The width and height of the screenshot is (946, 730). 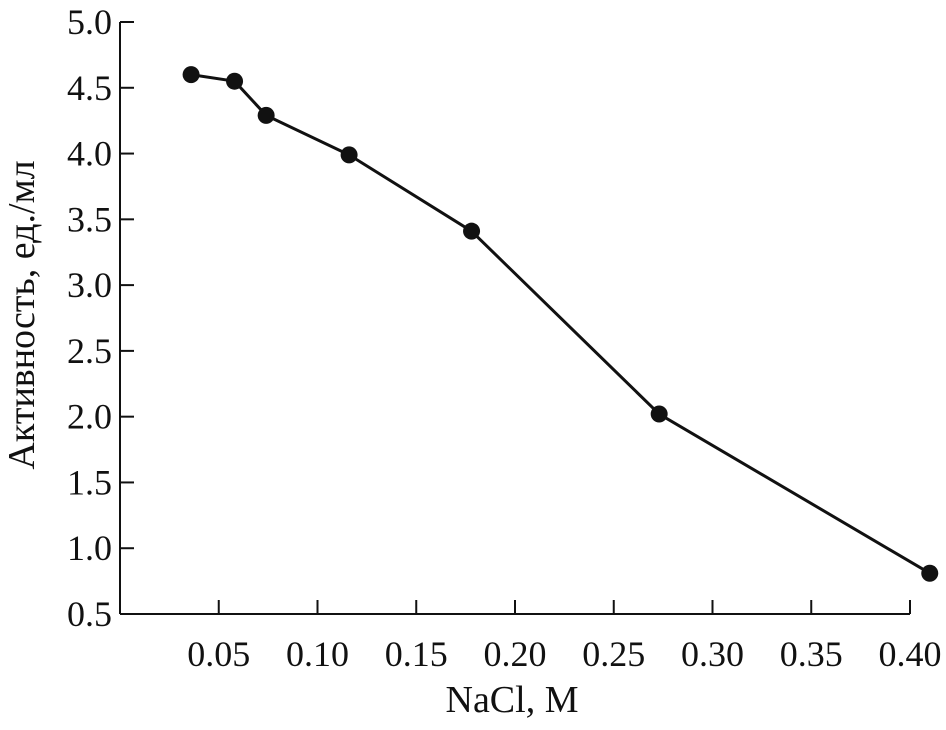 I want to click on y-tick-label: 3.5, so click(x=89, y=219).